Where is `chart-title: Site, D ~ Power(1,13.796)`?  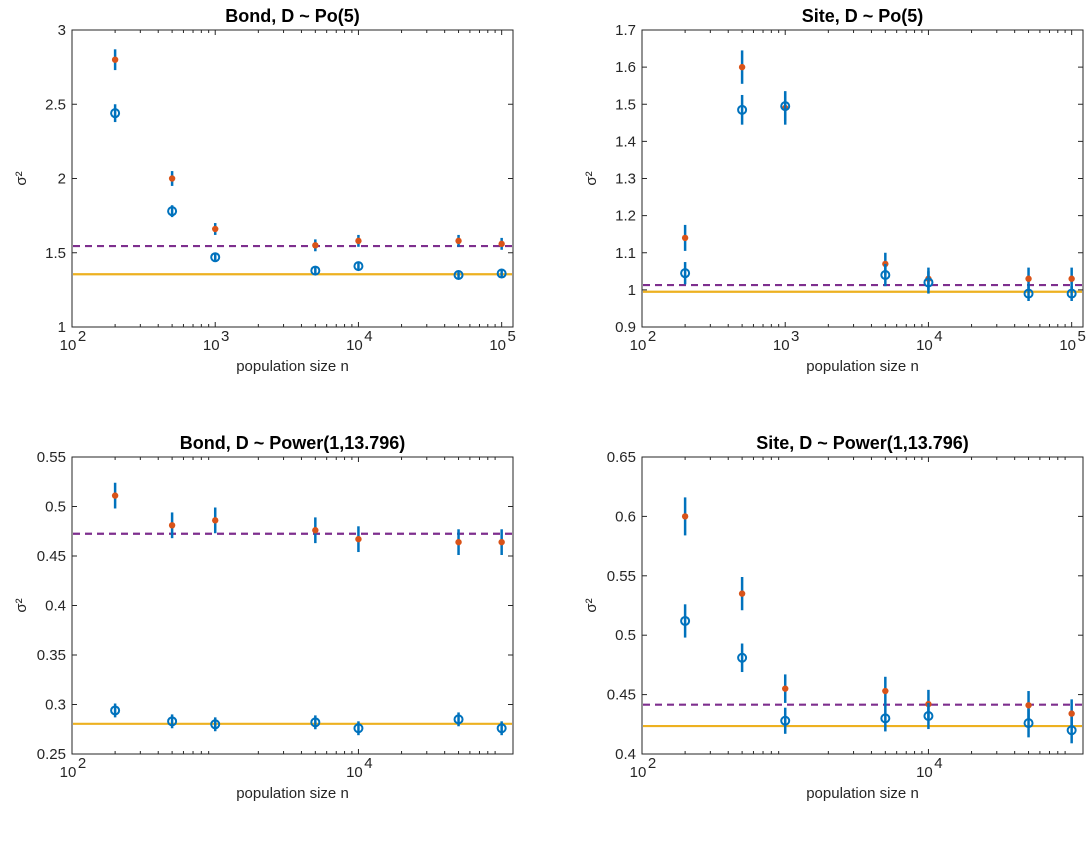
chart-title: Site, D ~ Power(1,13.796) is located at coordinates (862, 443).